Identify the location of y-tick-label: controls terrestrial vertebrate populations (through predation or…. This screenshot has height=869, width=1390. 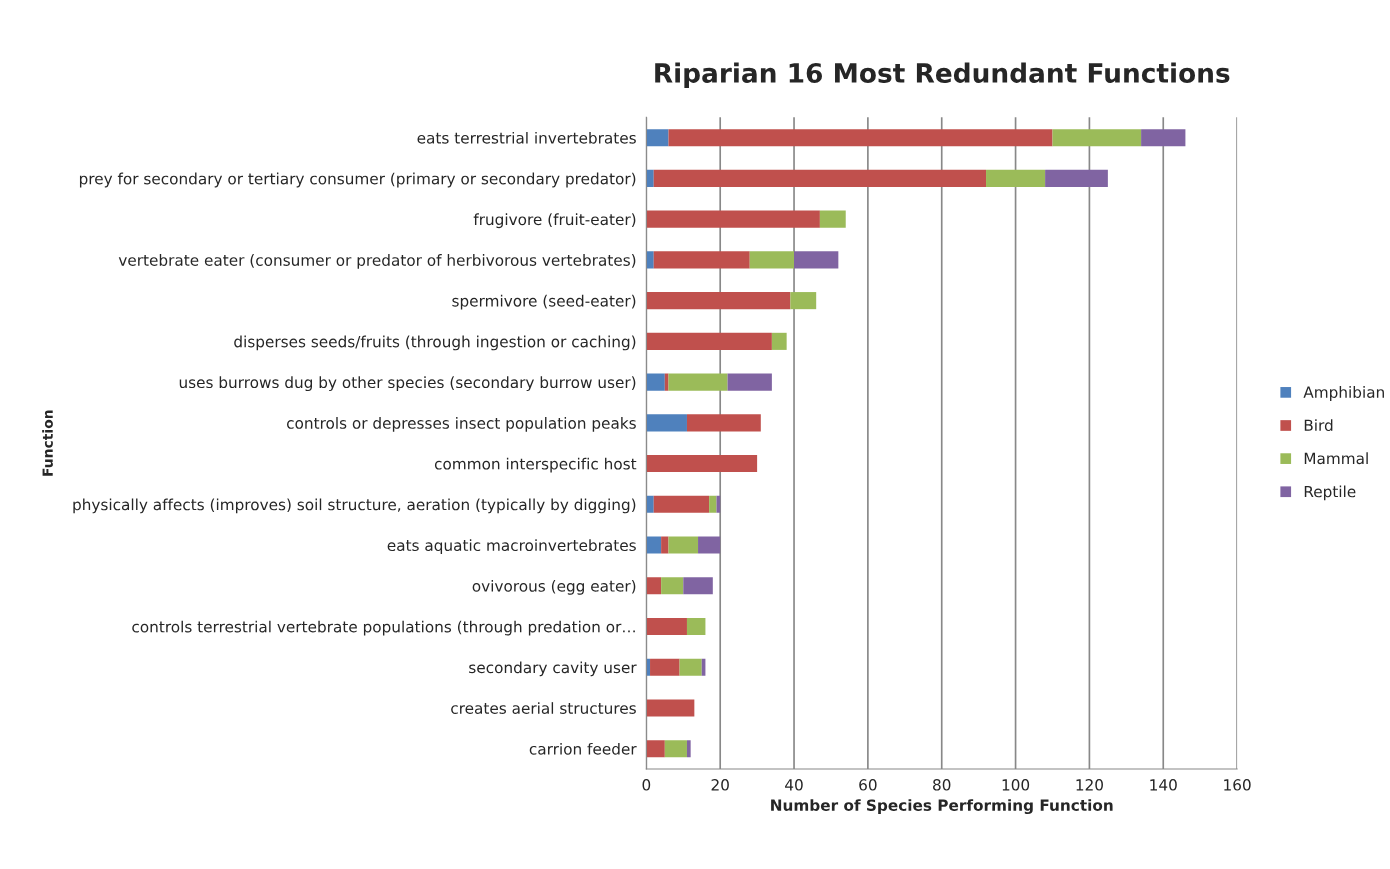
(383, 628).